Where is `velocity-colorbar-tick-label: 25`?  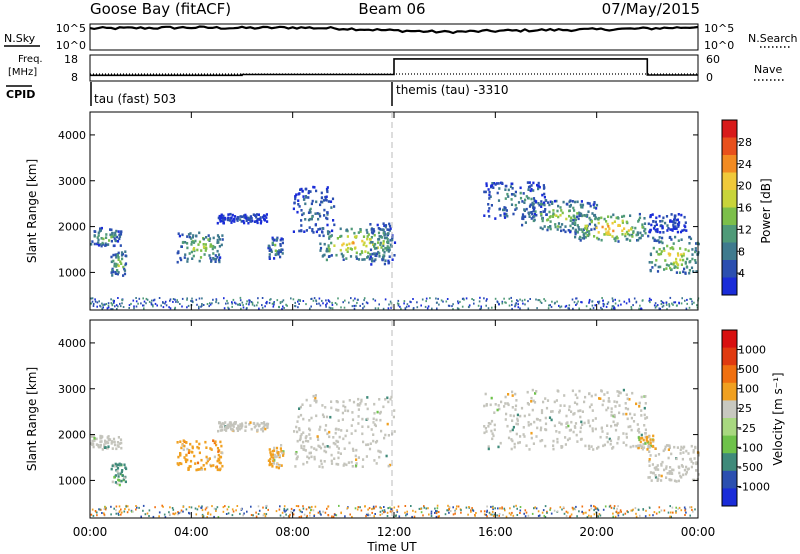 velocity-colorbar-tick-label: 25 is located at coordinates (745, 408).